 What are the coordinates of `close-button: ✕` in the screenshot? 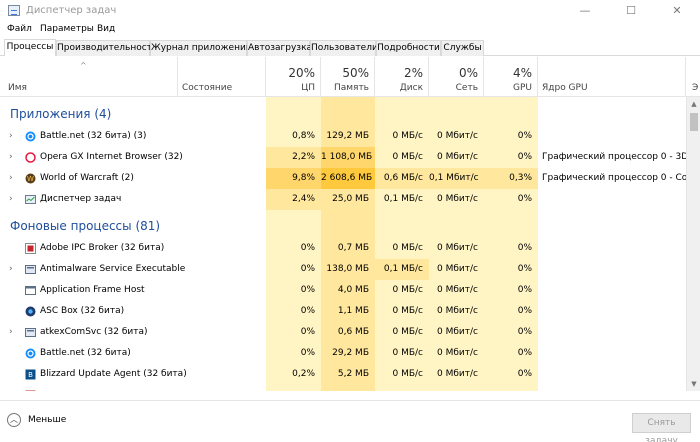 It's located at (677, 10).